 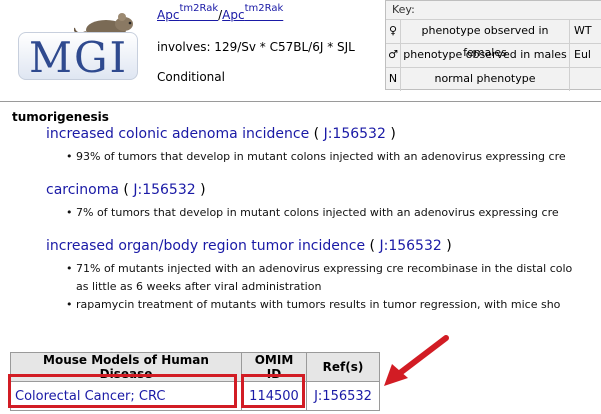 What do you see at coordinates (393, 31) in the screenshot?
I see `female-icon: ♀` at bounding box center [393, 31].